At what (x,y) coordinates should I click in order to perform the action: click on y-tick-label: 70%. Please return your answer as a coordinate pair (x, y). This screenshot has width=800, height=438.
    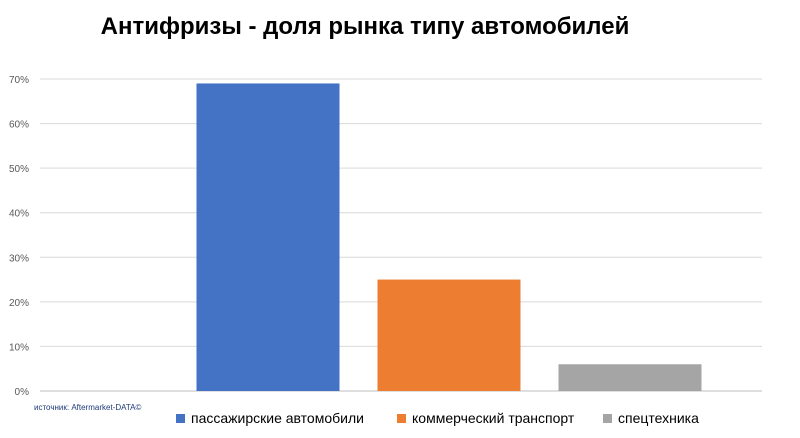
    Looking at the image, I should click on (19, 80).